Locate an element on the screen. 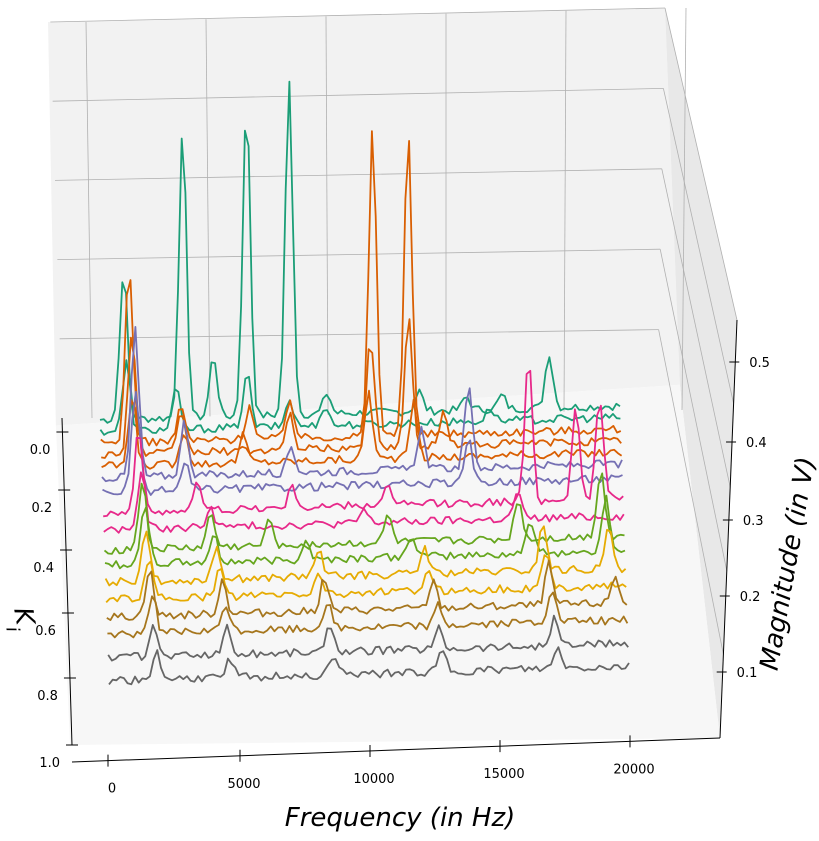 Image resolution: width=819 pixels, height=841 pixels. y-axis-line is located at coordinates (67, 581).